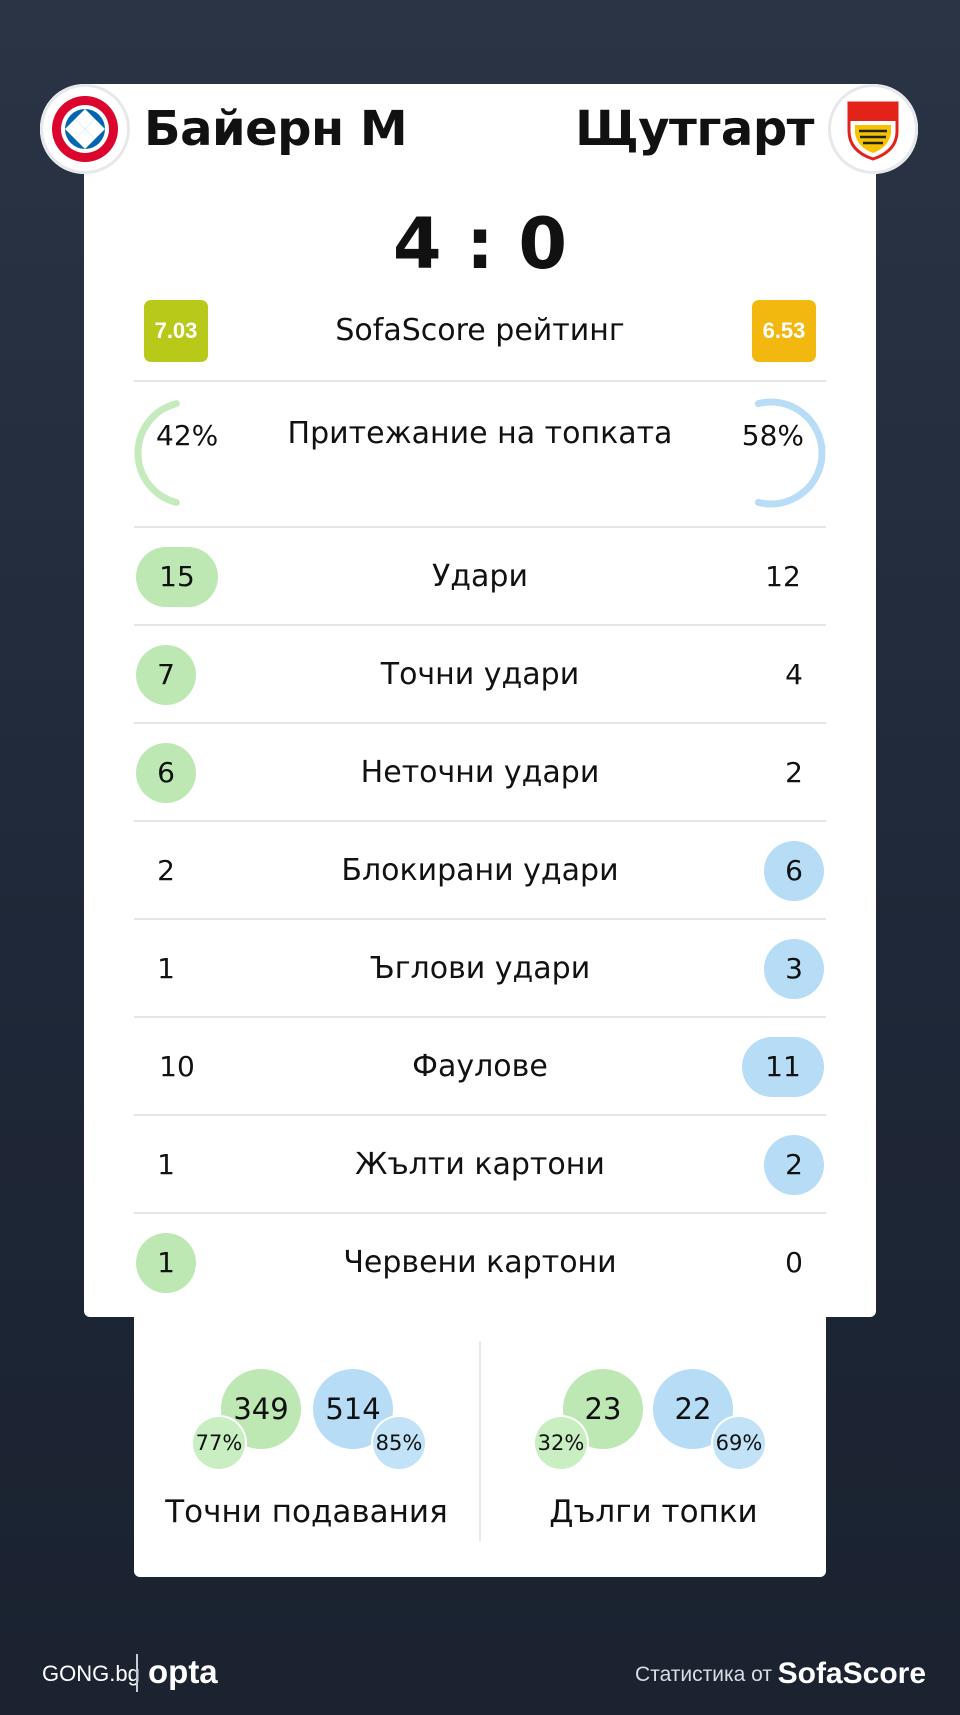 The width and height of the screenshot is (960, 1715). Describe the element at coordinates (480, 1673) in the screenshot. I see `footer: GONG.bg opta Статистика от SofaScore` at that location.